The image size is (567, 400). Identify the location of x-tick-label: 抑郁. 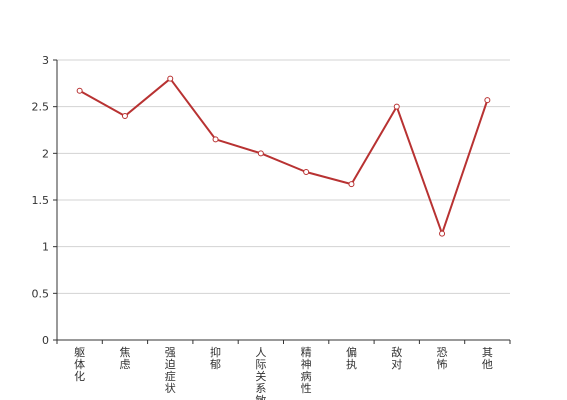
(215, 358).